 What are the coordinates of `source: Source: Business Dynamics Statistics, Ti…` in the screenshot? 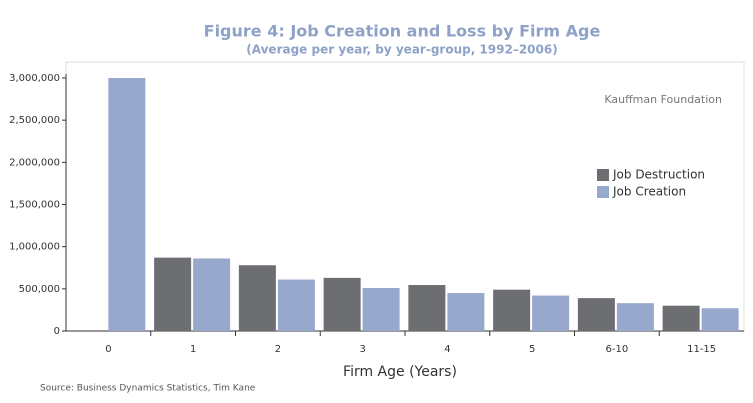 It's located at (148, 389).